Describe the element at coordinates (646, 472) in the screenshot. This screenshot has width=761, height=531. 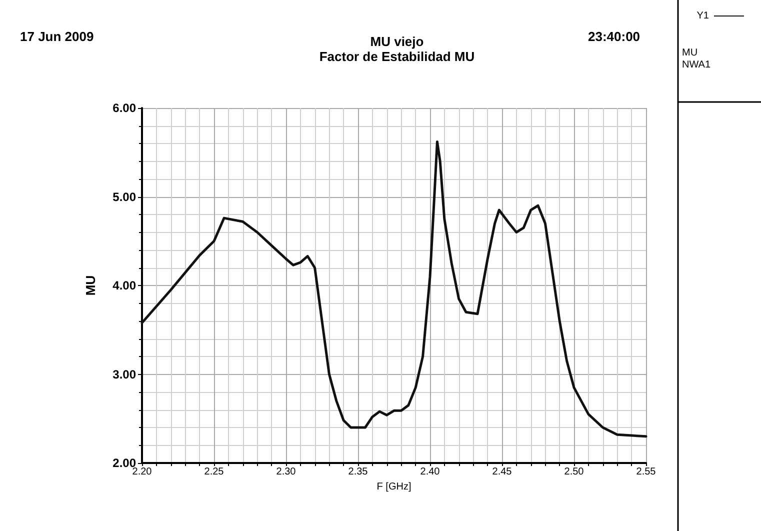
I see `x-tick-label: 2.55` at that location.